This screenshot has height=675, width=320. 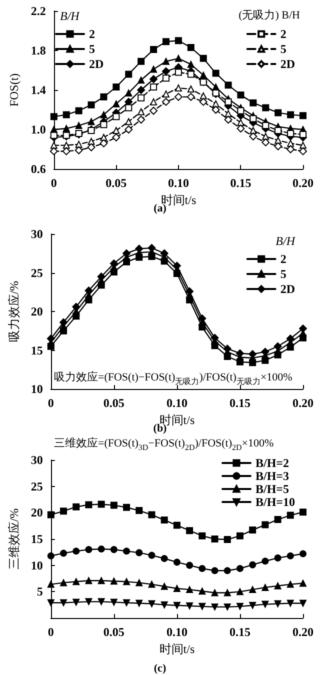 I want to click on y-tick-label: 1.8, so click(x=38, y=51).